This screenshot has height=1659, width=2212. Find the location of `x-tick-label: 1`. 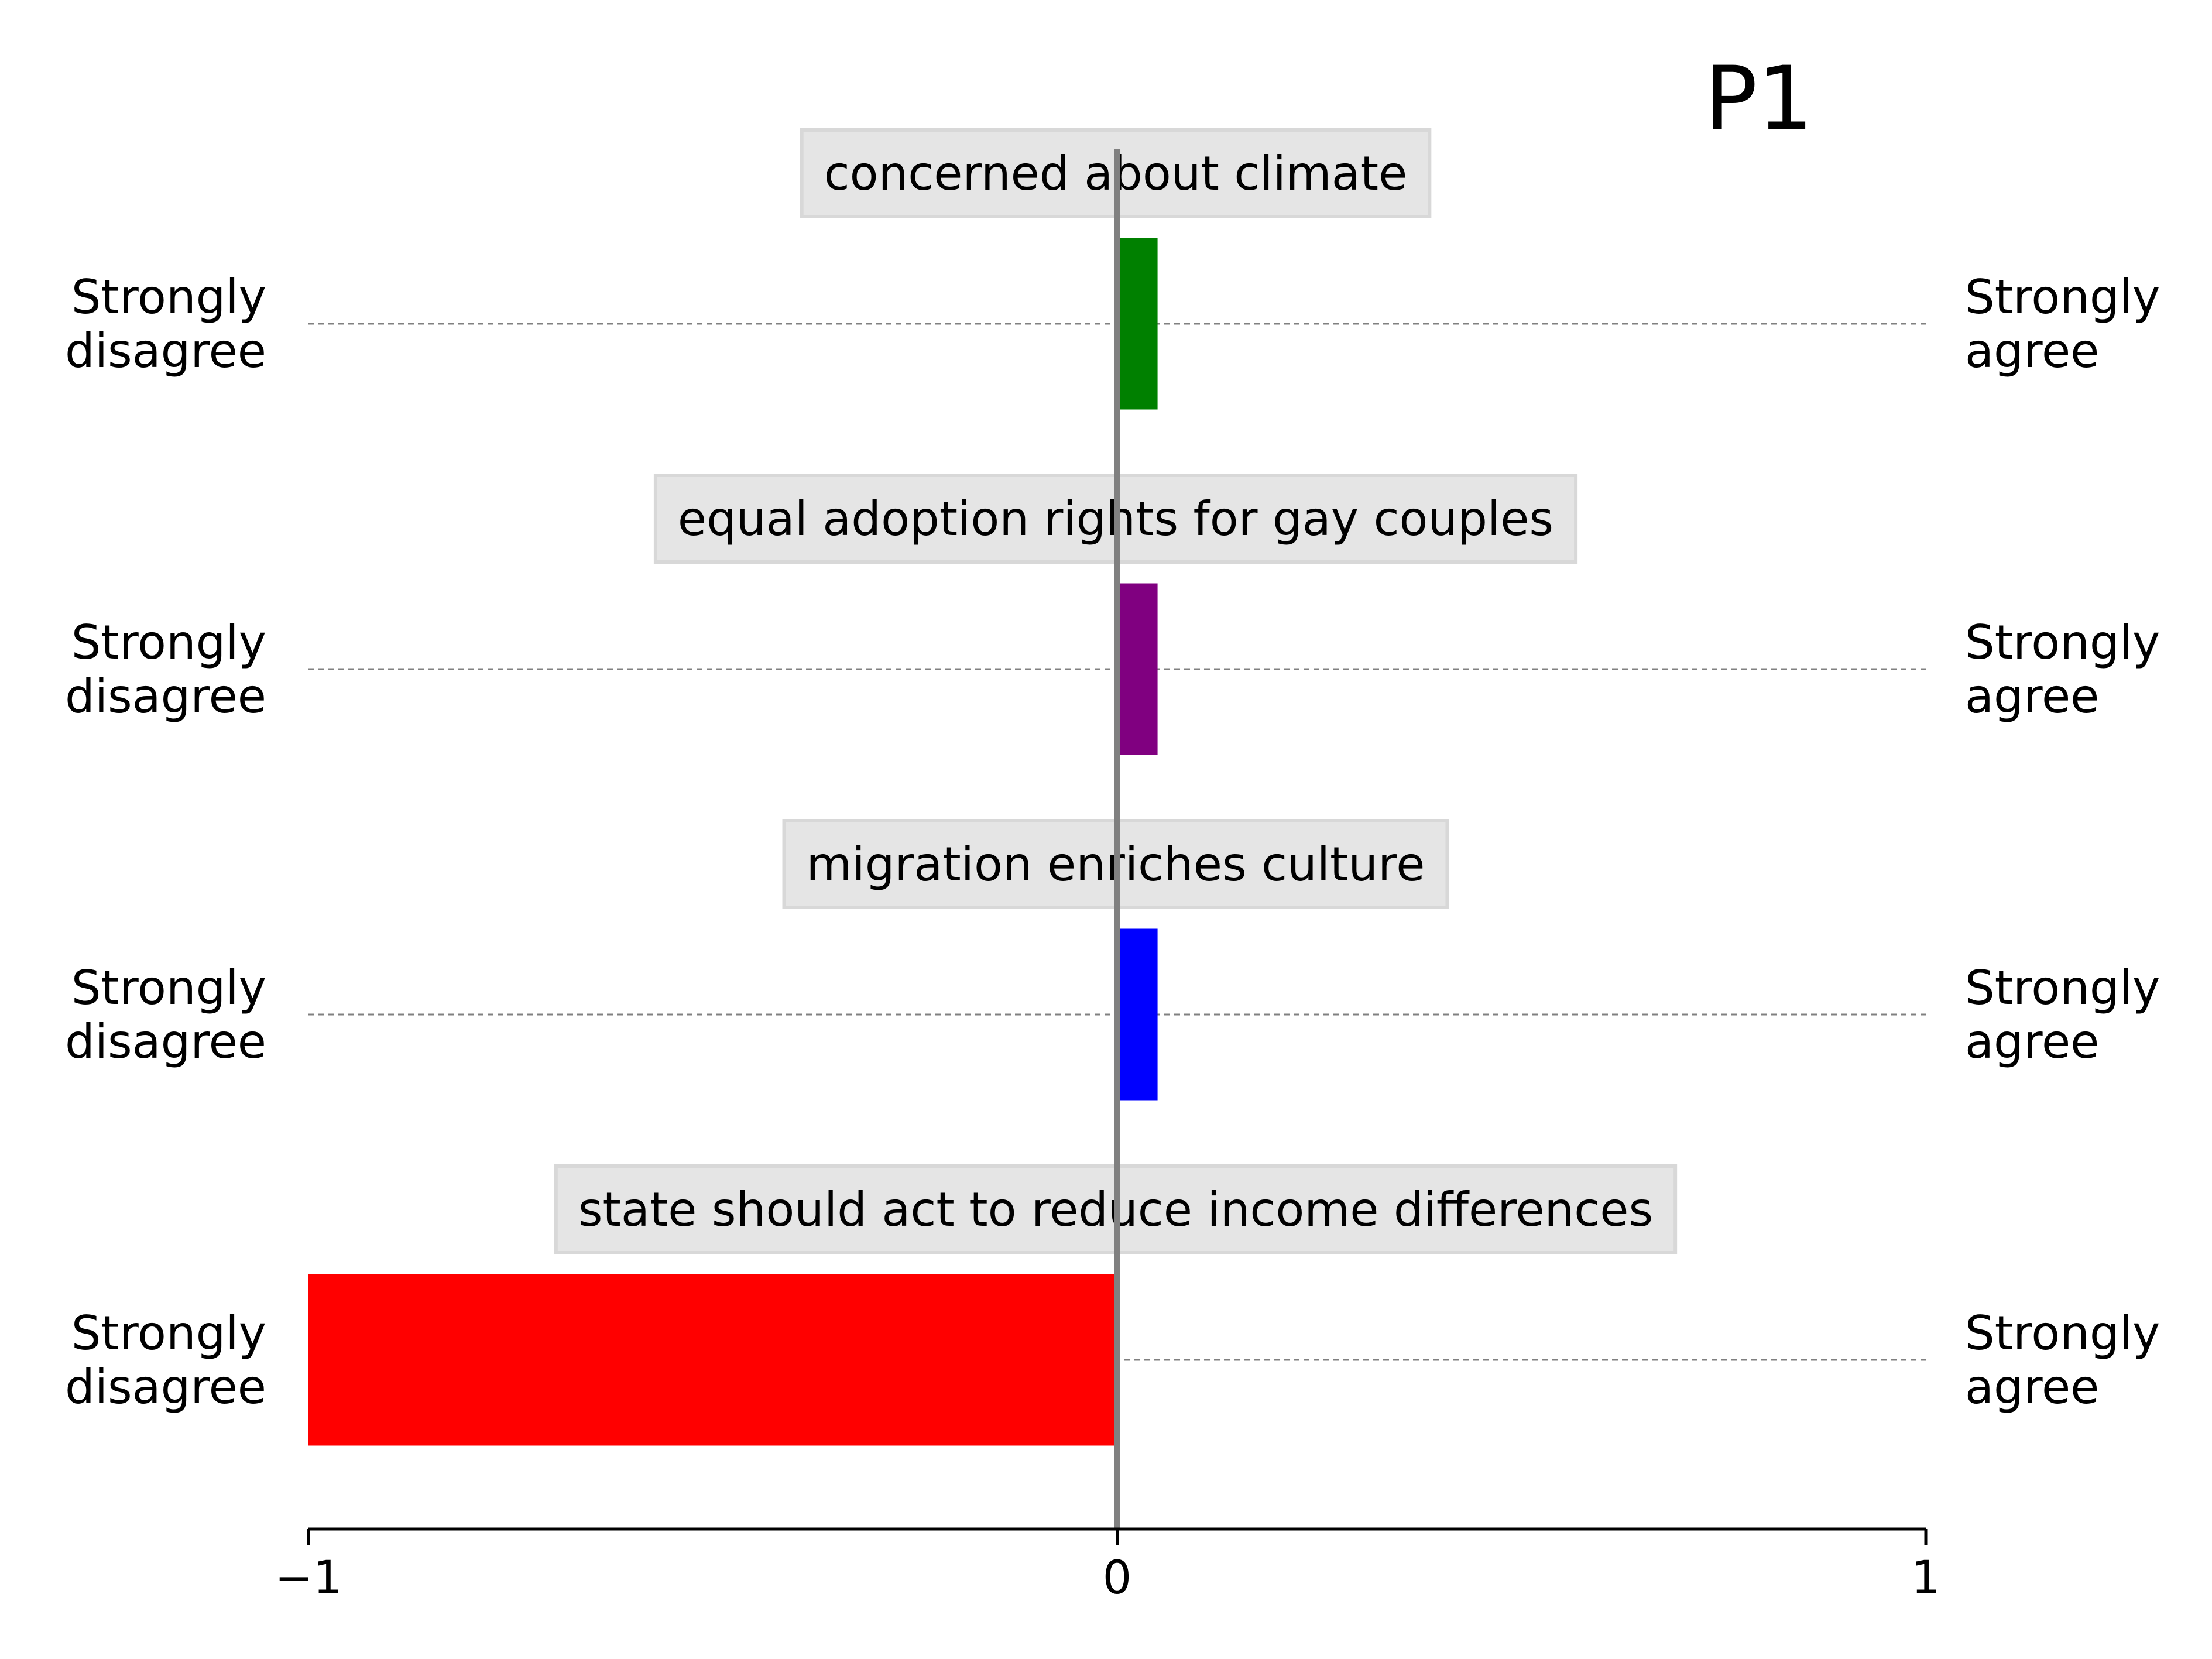

x-tick-label: 1 is located at coordinates (1925, 1578).